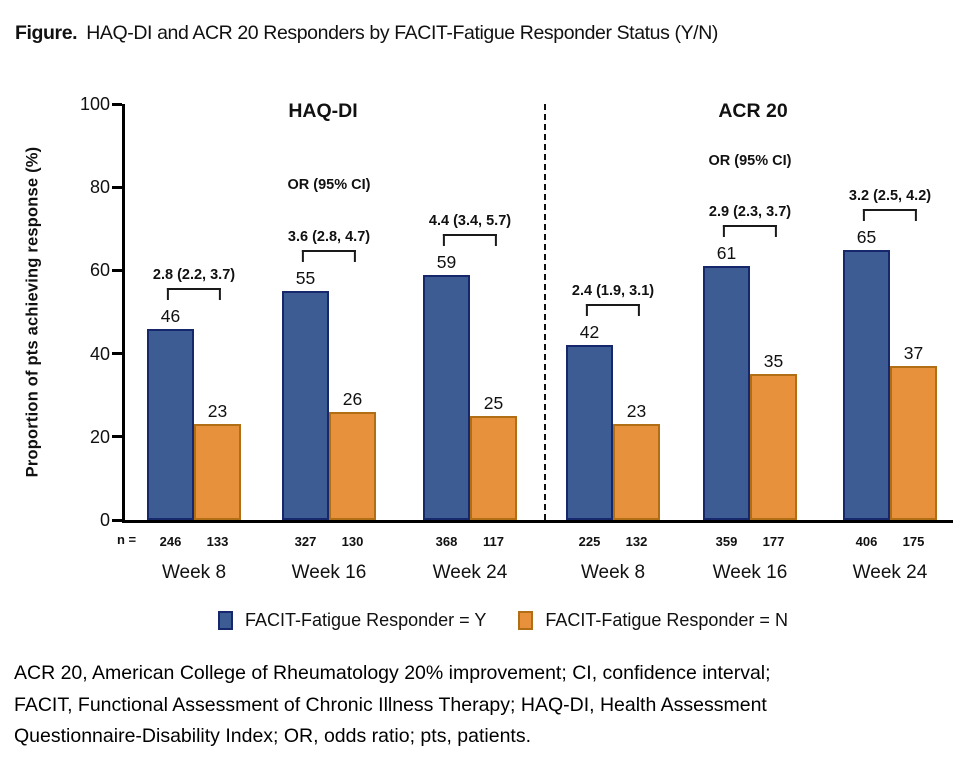 The width and height of the screenshot is (966, 765). Describe the element at coordinates (726, 381) in the screenshot. I see `bar-responder-y: 61` at that location.